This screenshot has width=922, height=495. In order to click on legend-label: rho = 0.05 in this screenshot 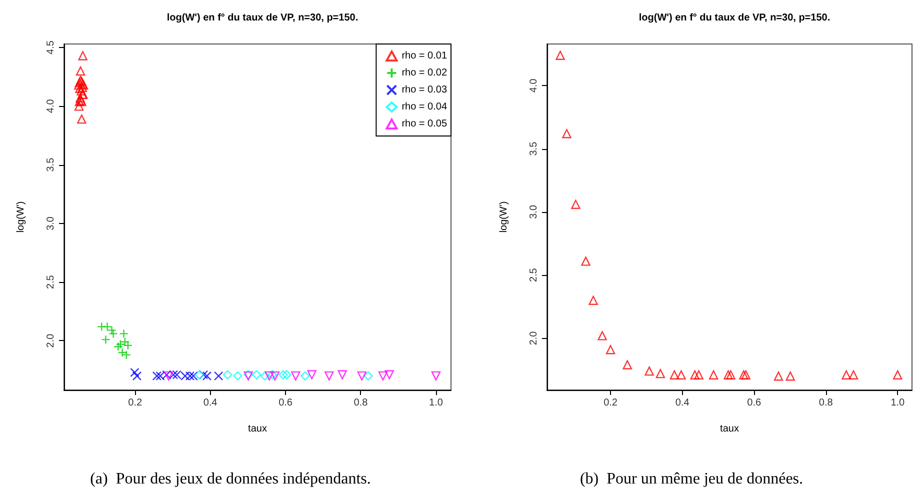, I will do `click(425, 124)`.